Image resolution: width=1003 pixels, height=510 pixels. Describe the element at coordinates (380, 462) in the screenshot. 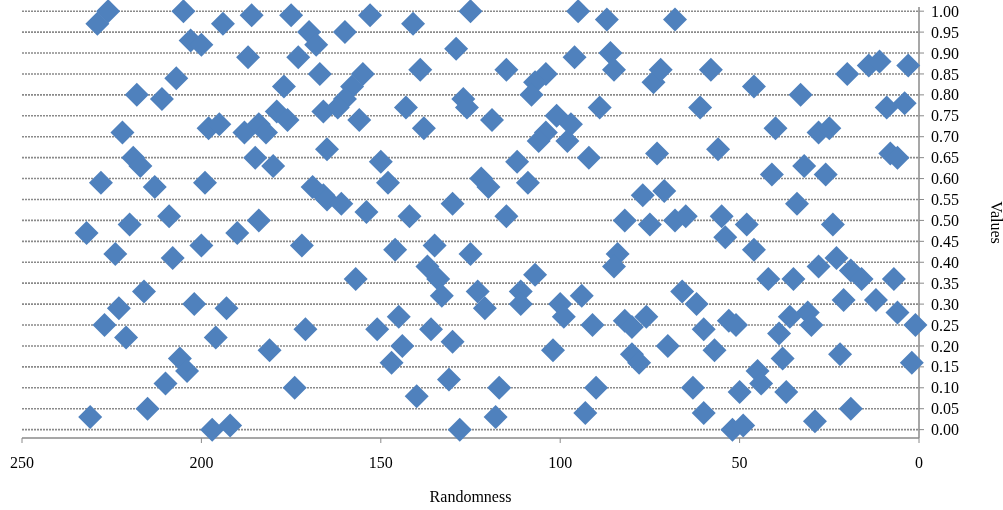

I see `x-tick-label: 150` at that location.